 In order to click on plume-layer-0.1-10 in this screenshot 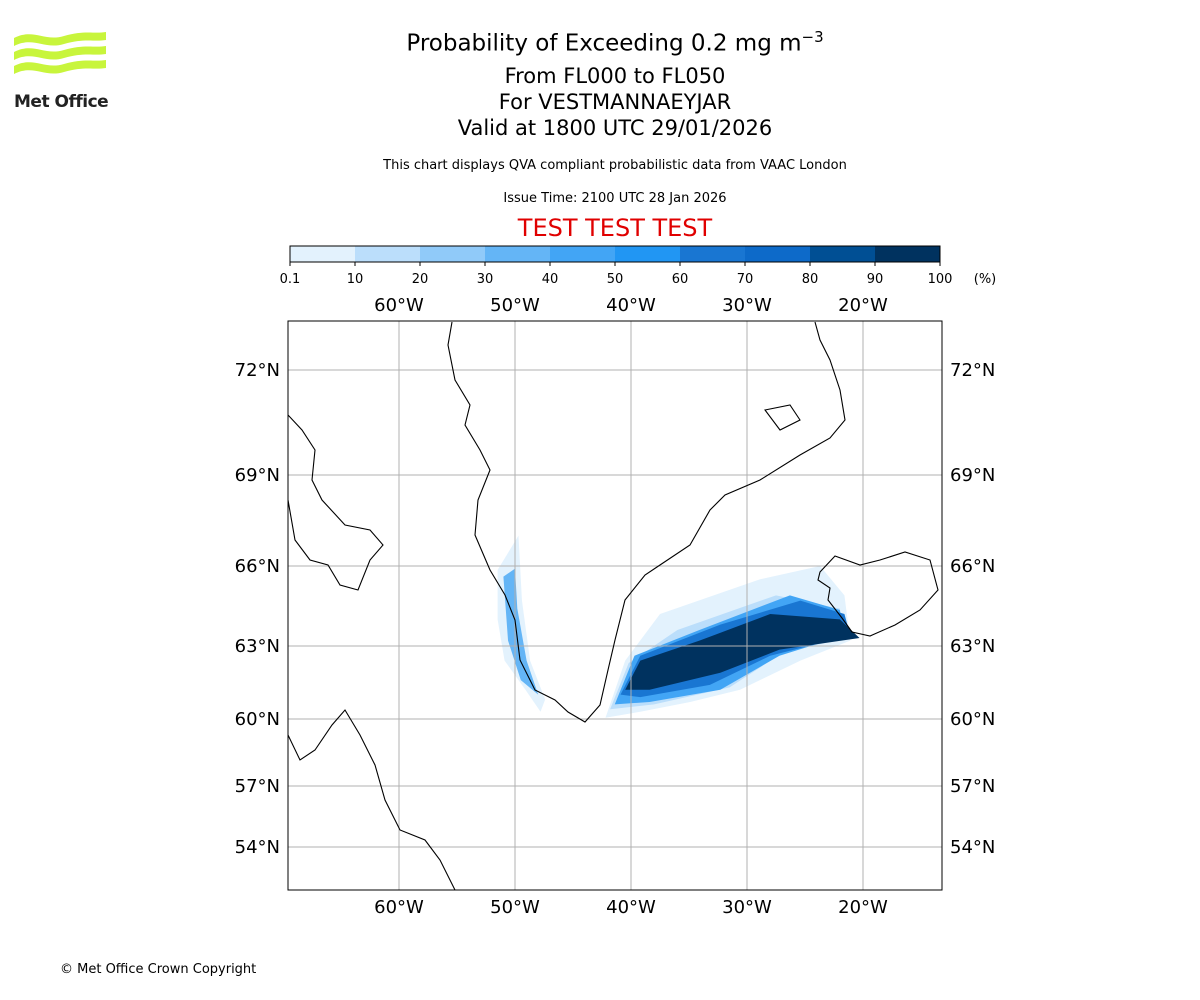, I will do `click(521, 623)`.